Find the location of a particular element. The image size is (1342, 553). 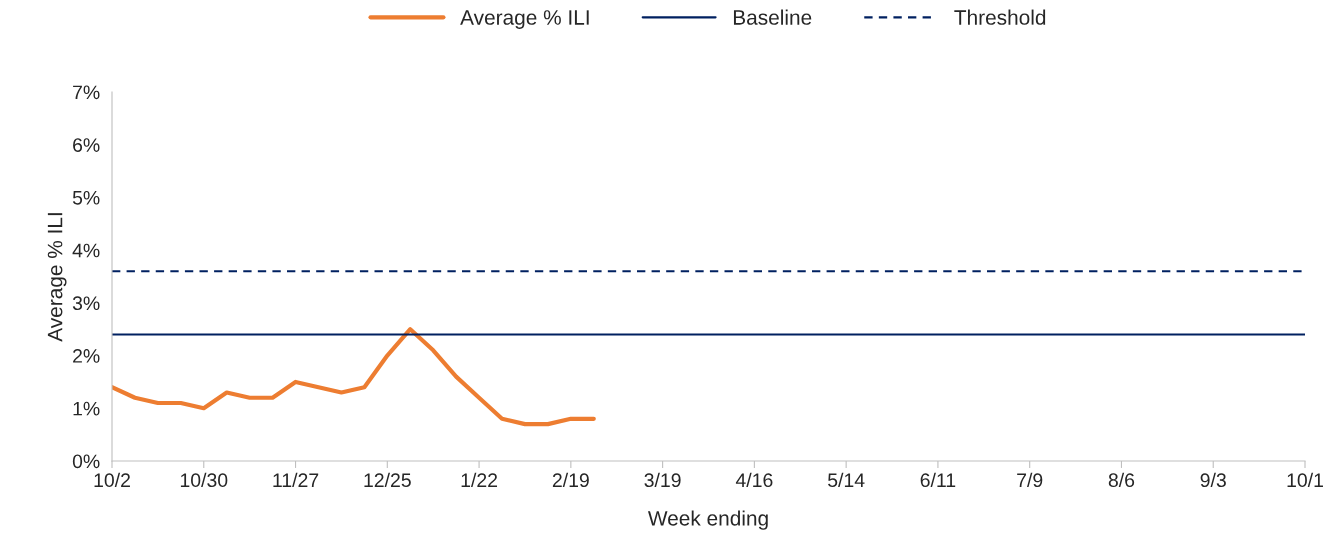

y-tick-label: 6% is located at coordinates (86, 145).